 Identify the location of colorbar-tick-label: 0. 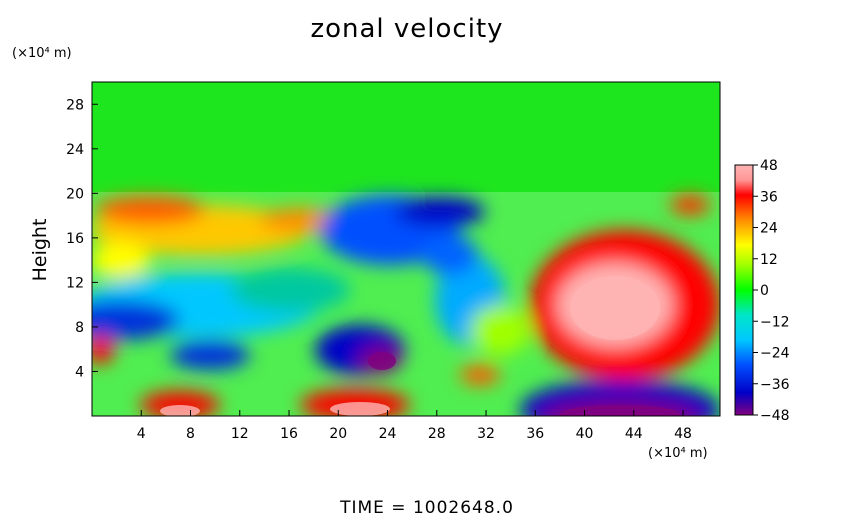
(764, 291).